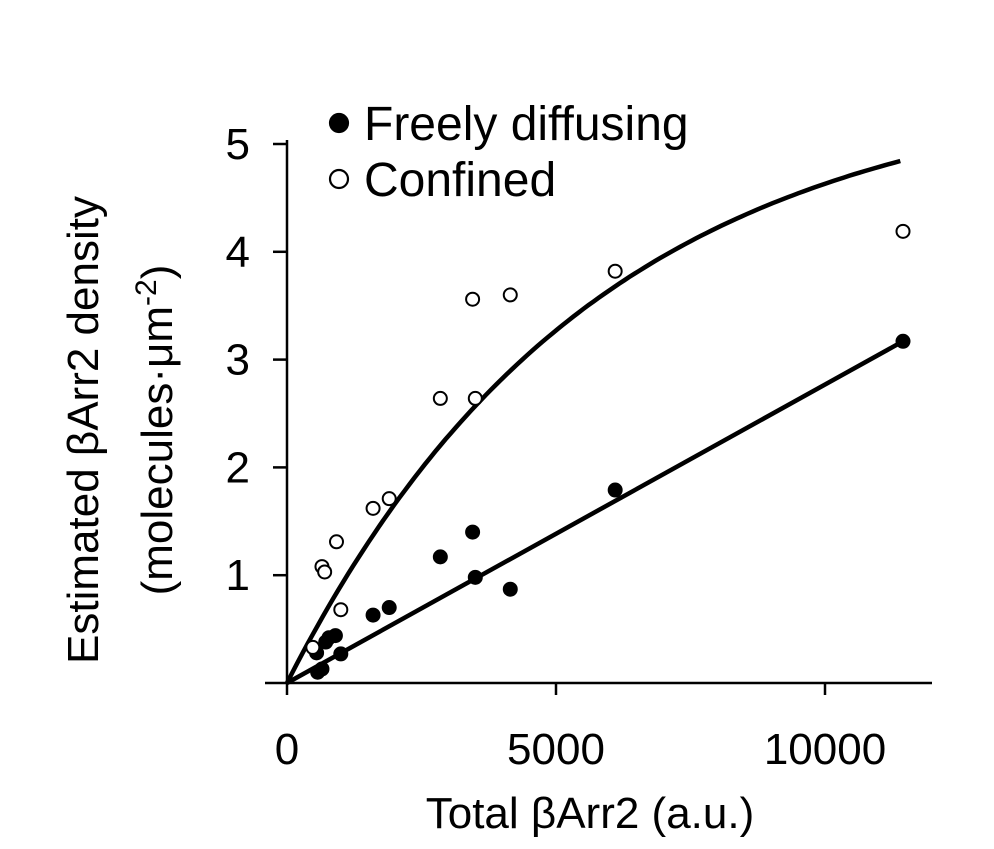  Describe the element at coordinates (825, 749) in the screenshot. I see `x-tick-label: 10000` at that location.